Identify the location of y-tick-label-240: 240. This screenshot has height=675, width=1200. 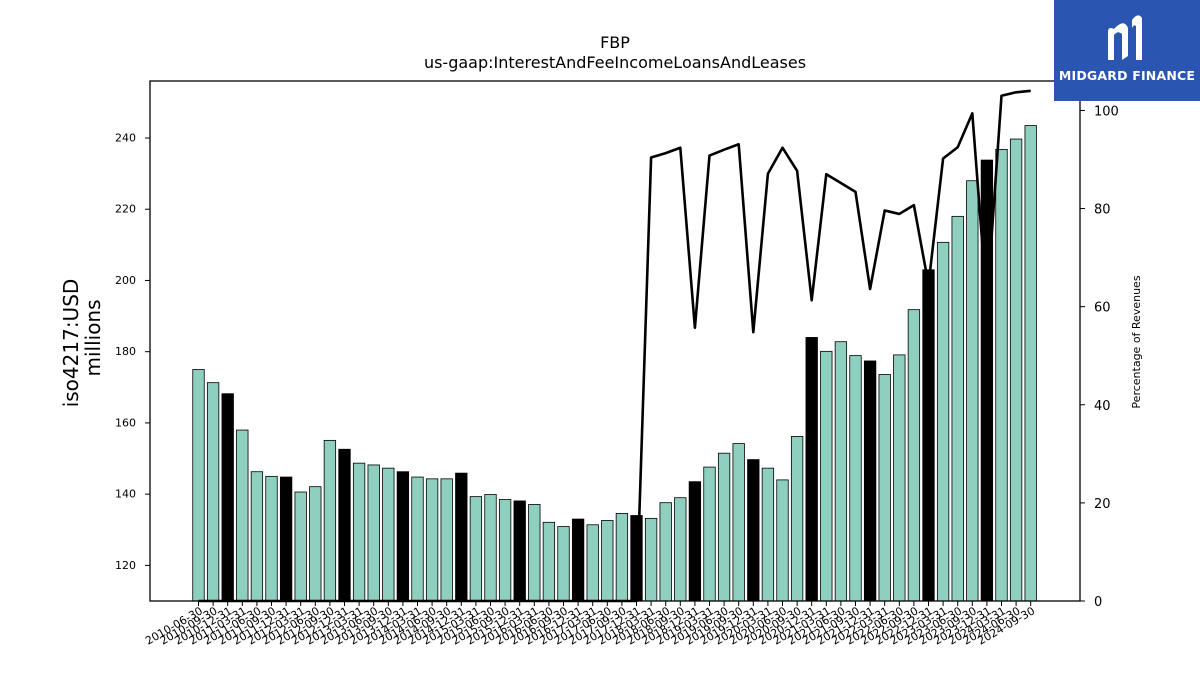
(125, 137).